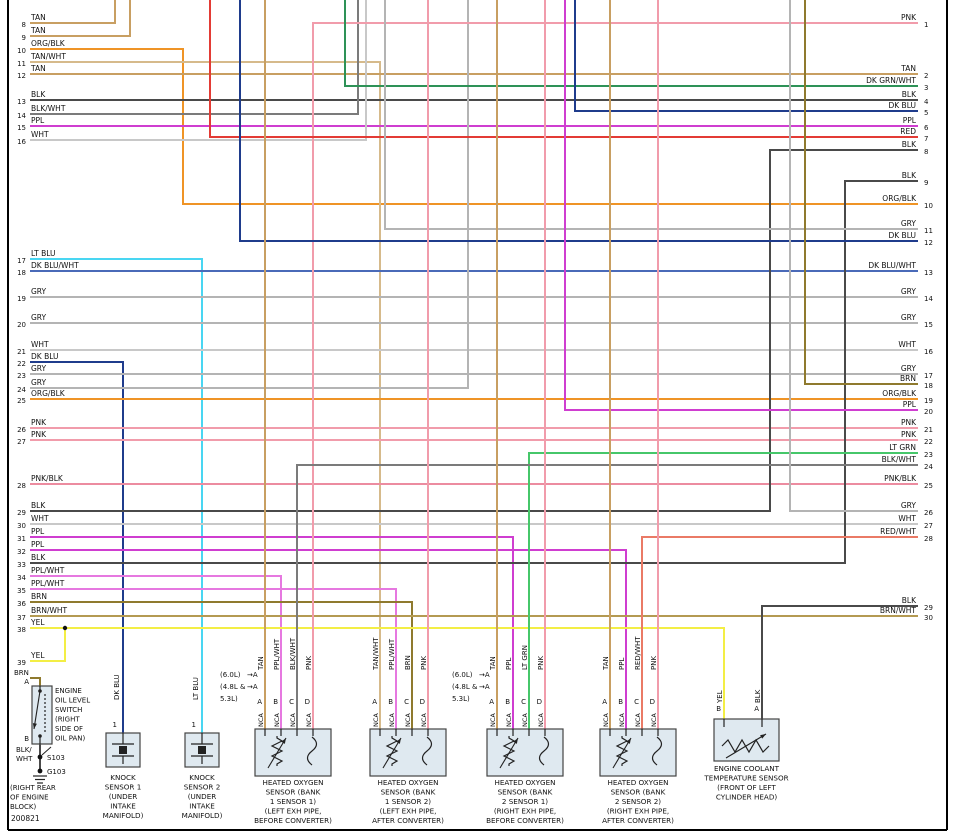 This screenshot has width=955, height=840. Describe the element at coordinates (48, 43) in the screenshot. I see `left-pin-label: ORG/BLK` at that location.